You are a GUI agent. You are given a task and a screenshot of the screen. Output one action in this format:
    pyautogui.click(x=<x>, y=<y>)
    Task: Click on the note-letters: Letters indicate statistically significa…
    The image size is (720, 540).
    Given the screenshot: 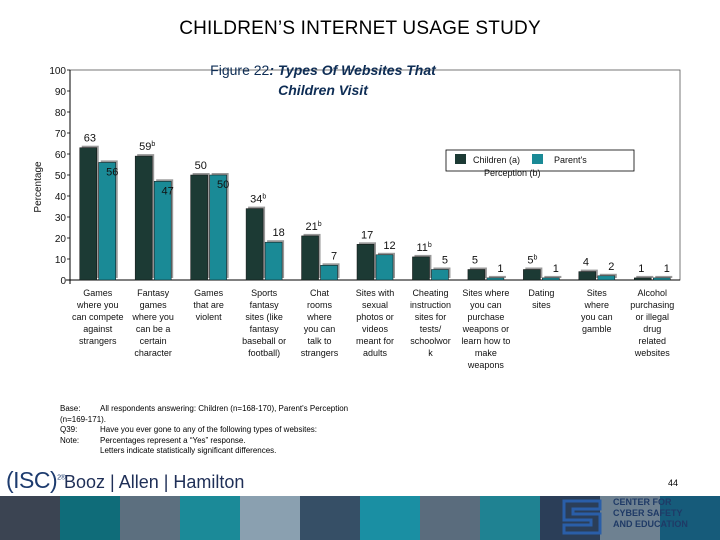 What is the action you would take?
    pyautogui.click(x=204, y=451)
    